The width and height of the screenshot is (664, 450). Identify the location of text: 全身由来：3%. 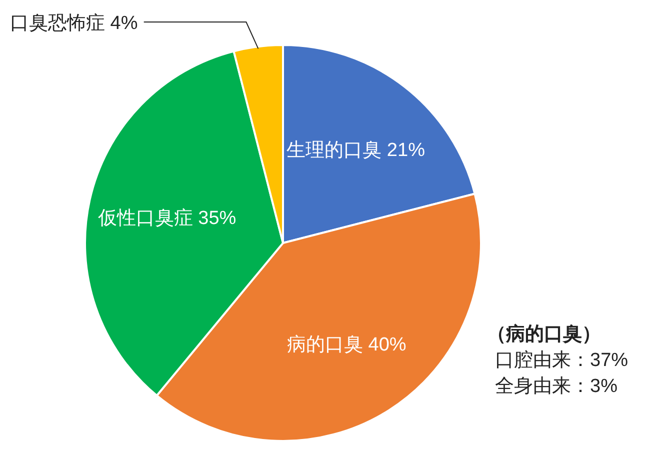
(556, 386).